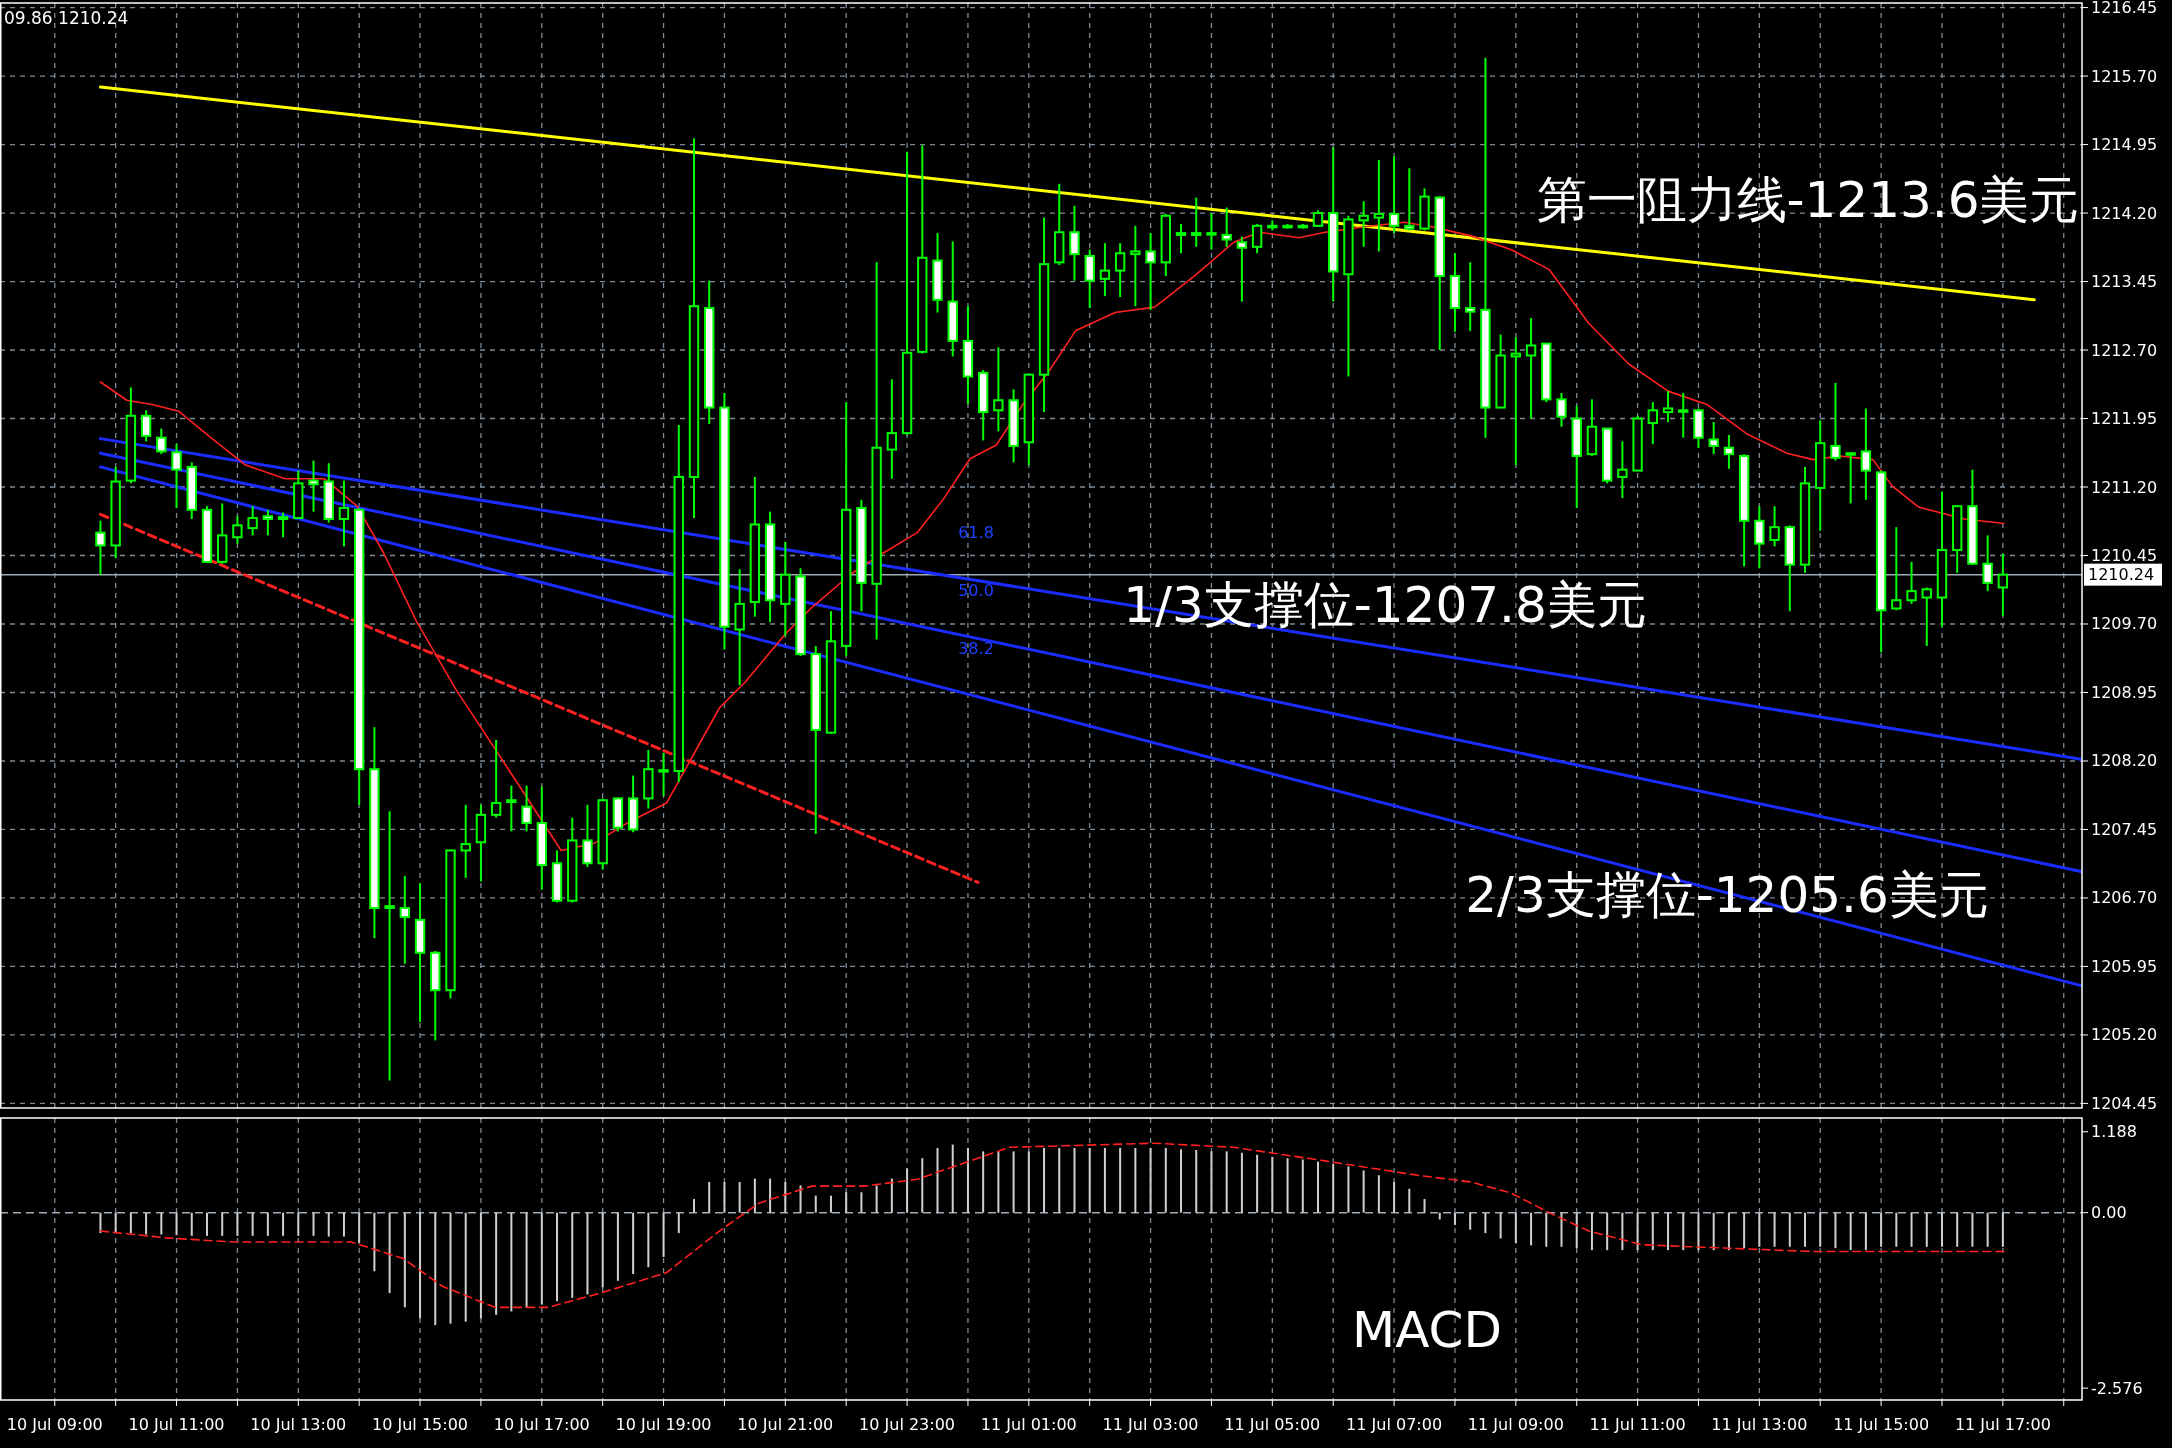  What do you see at coordinates (663, 1424) in the screenshot?
I see `x-tick-label: 10 Jul 19:00` at bounding box center [663, 1424].